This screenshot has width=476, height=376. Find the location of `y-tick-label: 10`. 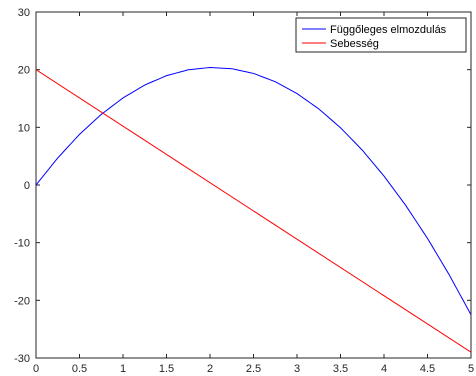

y-tick-label: 10 is located at coordinates (24, 128).